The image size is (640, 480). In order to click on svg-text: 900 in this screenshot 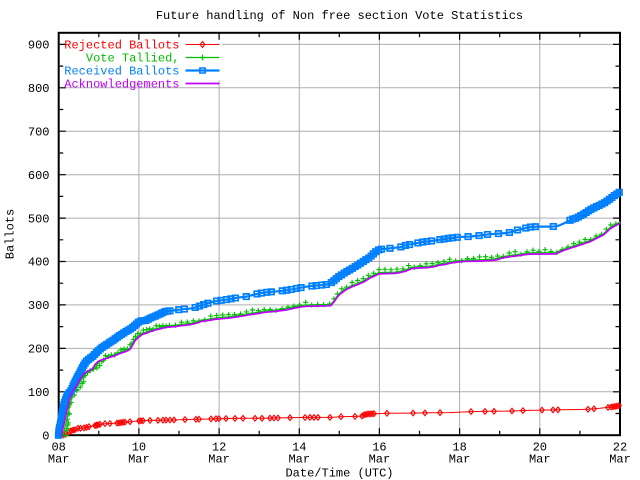, I will do `click(39, 46)`.